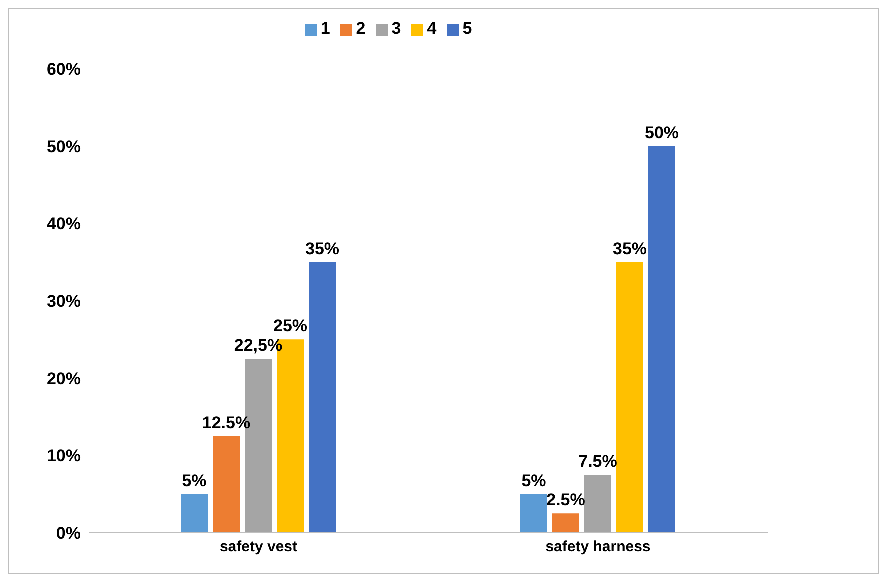  I want to click on x-tick-label: safety harness, so click(598, 547).